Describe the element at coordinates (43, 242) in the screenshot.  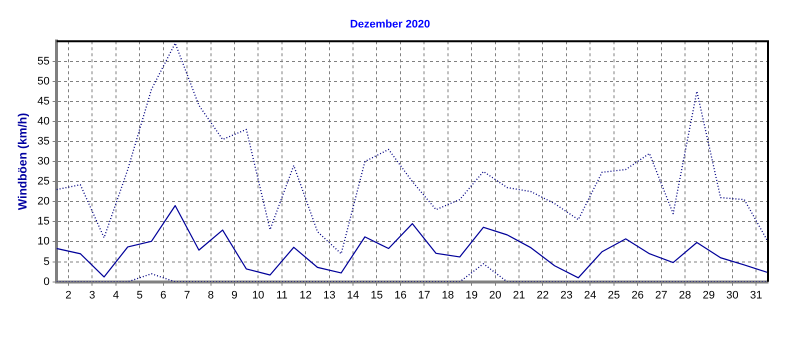
I see `y-tick-label: 10` at that location.